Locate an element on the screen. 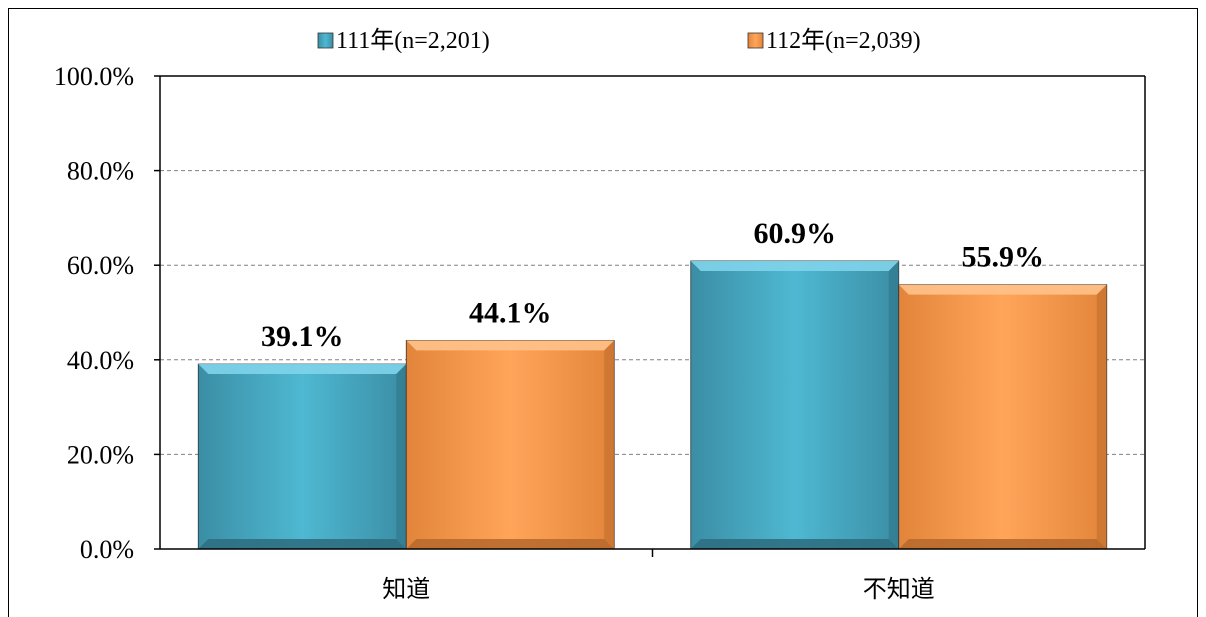 Image resolution: width=1206 pixels, height=617 pixels. legend: 111年(n=2,201) 112年(n=2,039) is located at coordinates (619, 40).